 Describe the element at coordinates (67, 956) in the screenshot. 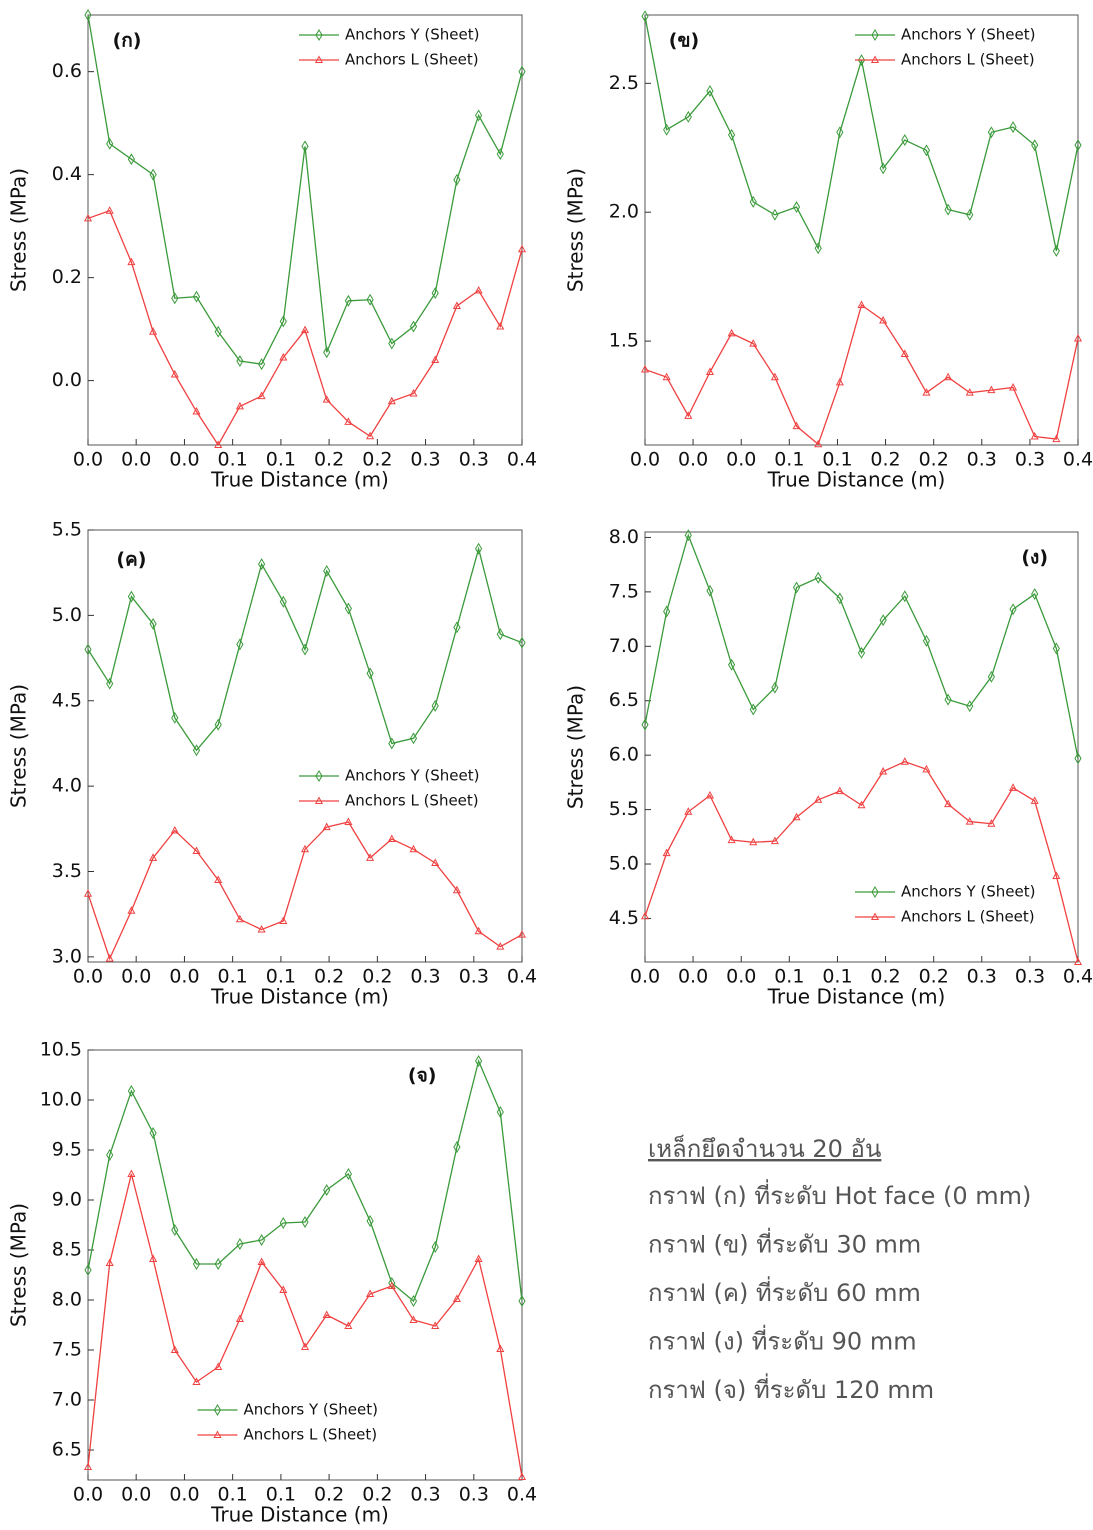

I see `y-tick-label: 3.0` at that location.